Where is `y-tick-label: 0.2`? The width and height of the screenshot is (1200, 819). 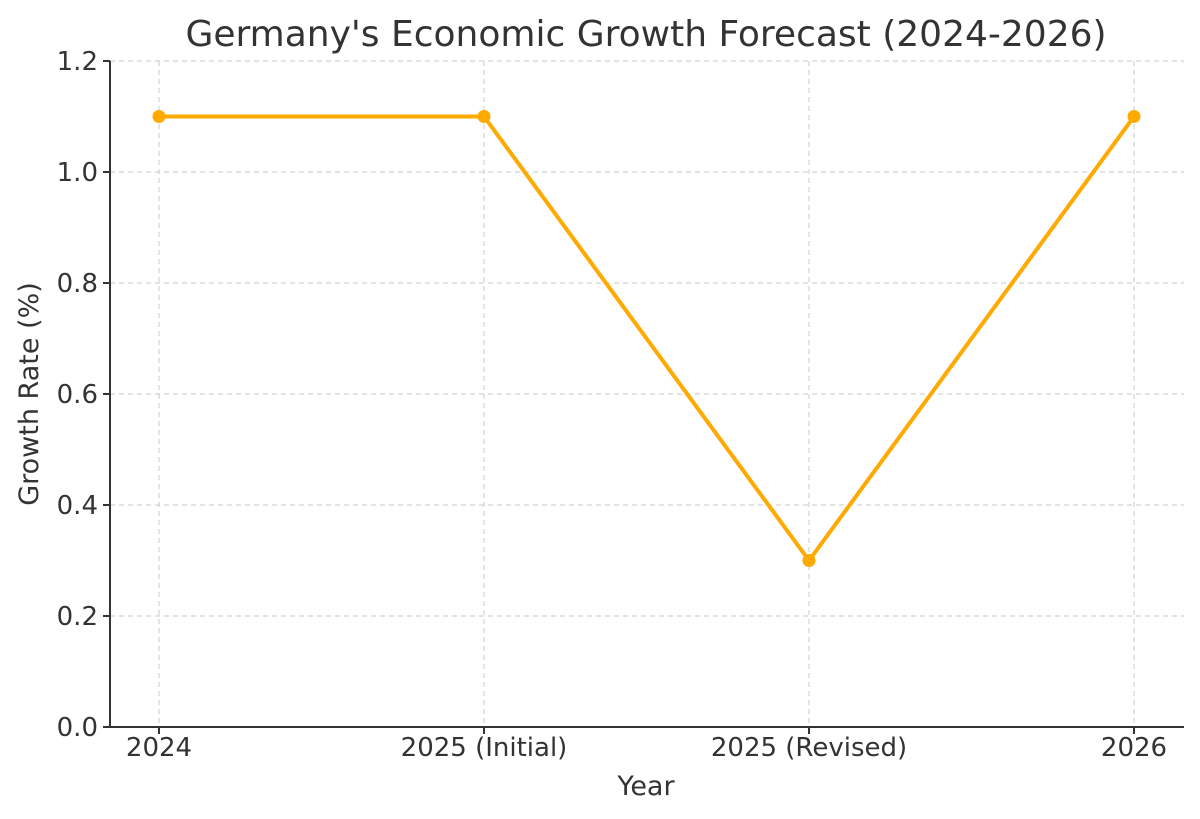
y-tick-label: 0.2 is located at coordinates (77, 617).